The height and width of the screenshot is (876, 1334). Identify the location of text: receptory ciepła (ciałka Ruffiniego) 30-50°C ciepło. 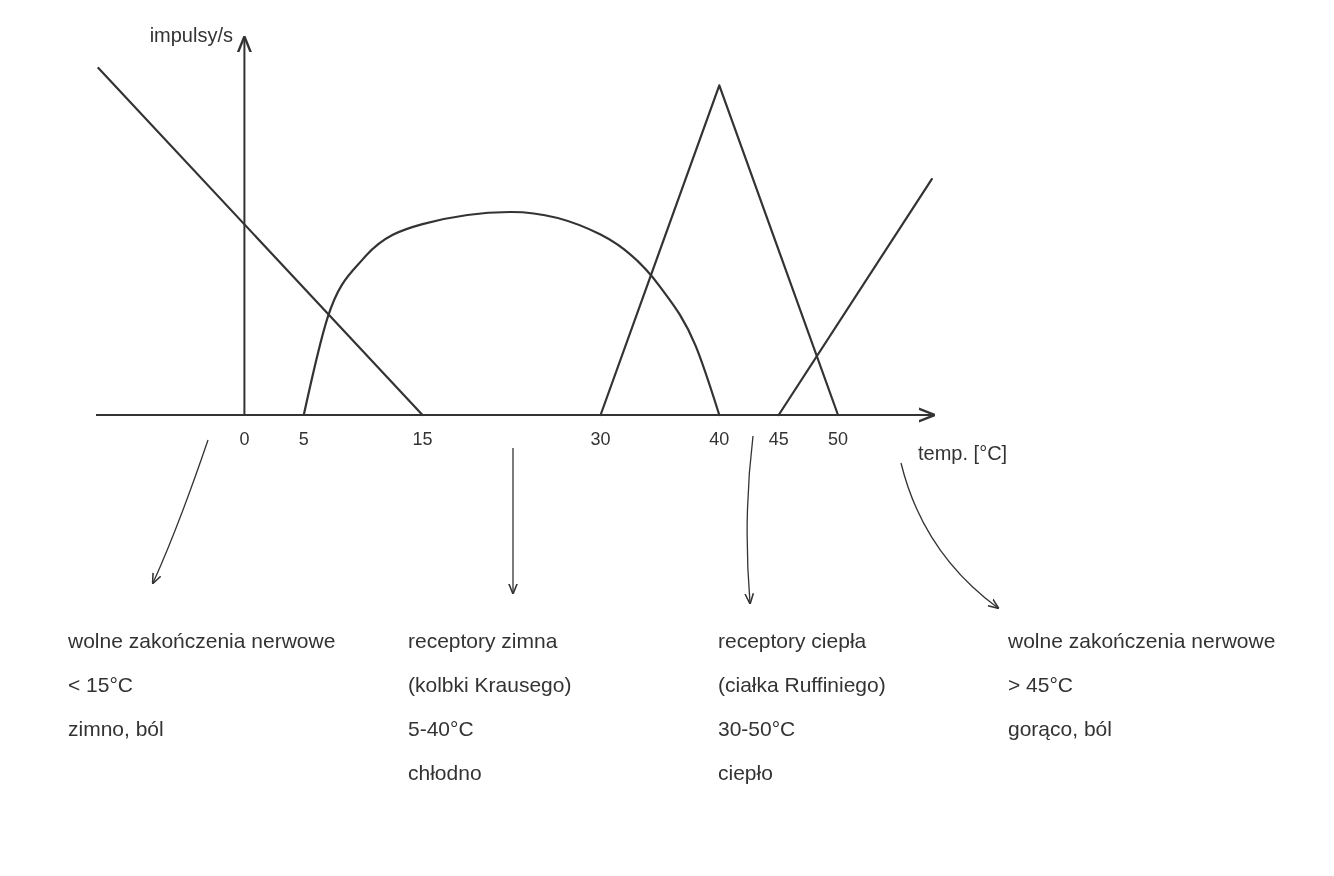
(802, 706).